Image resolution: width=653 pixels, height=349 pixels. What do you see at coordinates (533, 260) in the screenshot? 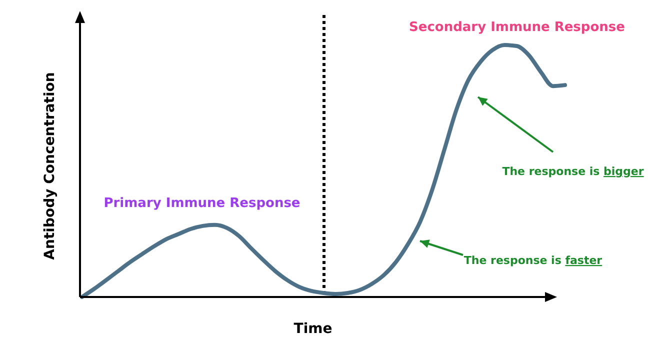
I see `annotation: The response is faster` at bounding box center [533, 260].